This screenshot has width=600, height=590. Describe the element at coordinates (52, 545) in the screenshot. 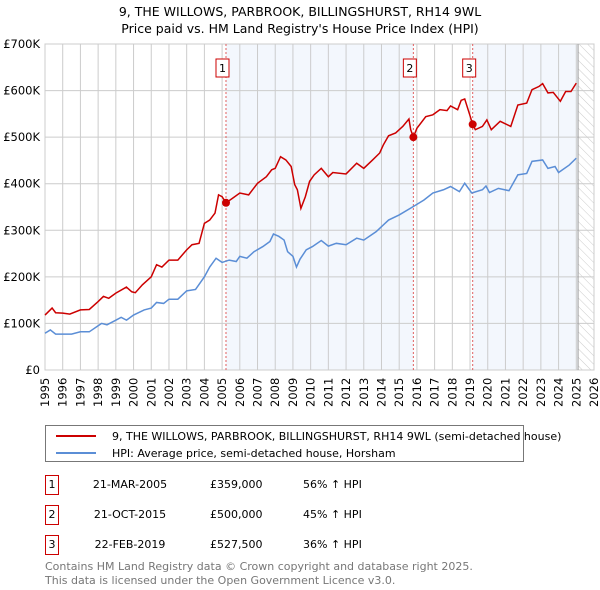

I see `sale-number: 3` at that location.